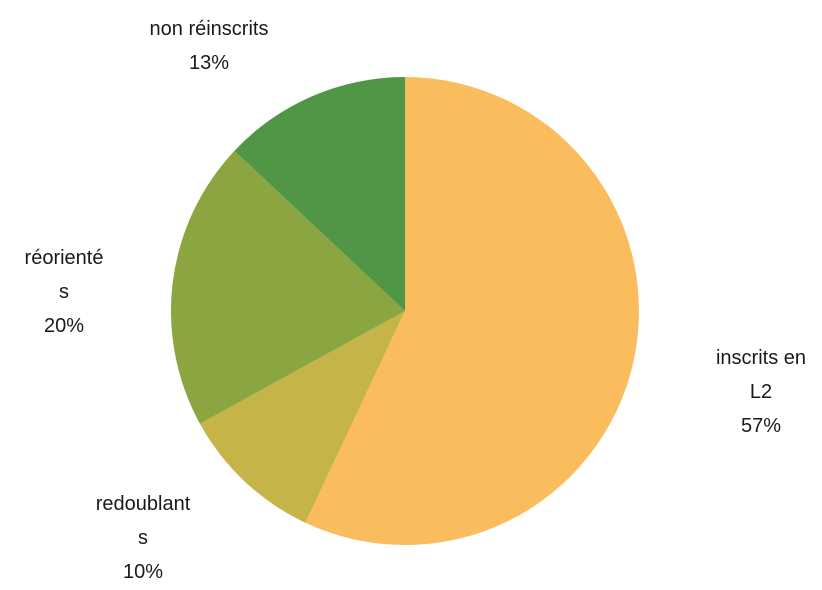 Image resolution: width=822 pixels, height=590 pixels. I want to click on pie-slice-non-reinscrits, so click(319, 194).